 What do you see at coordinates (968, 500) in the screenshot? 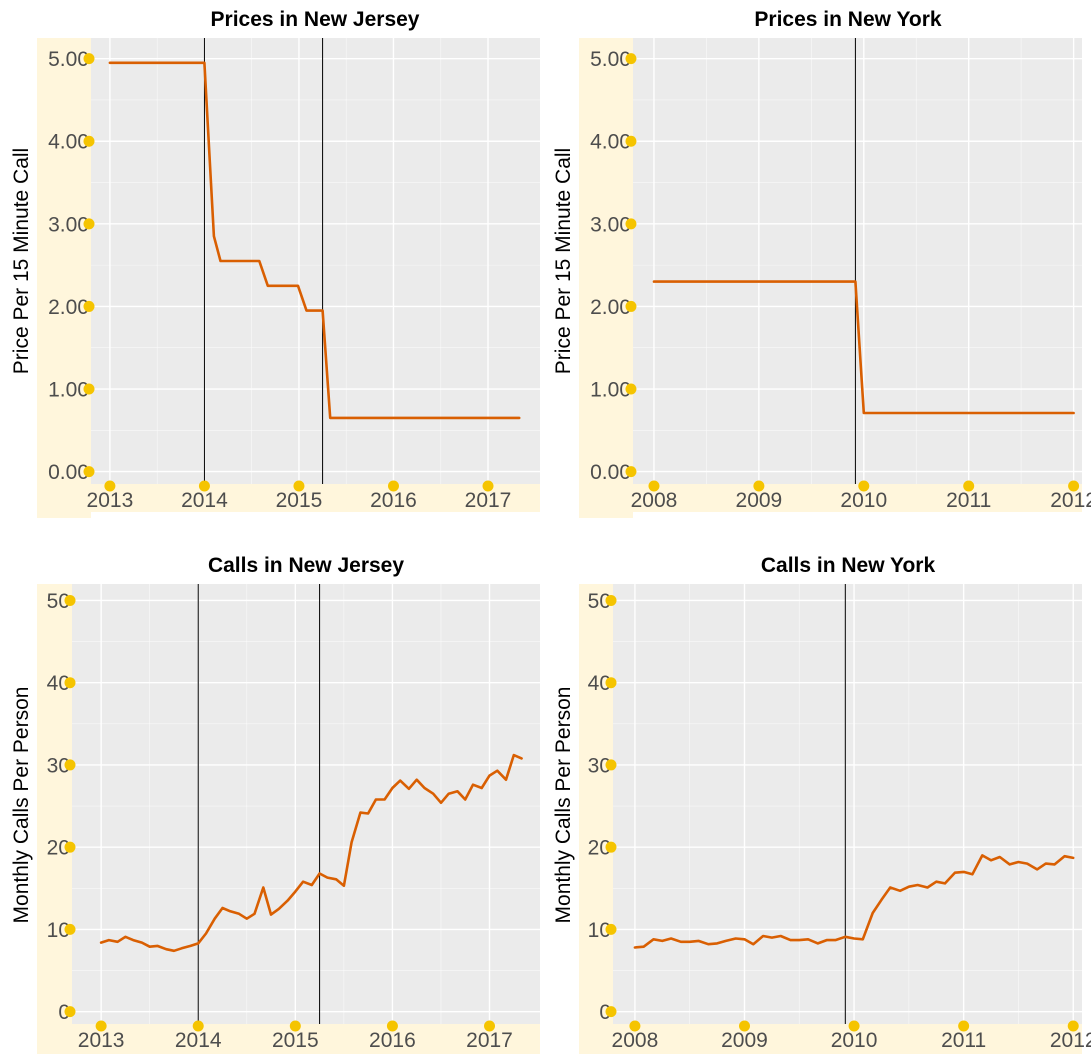
I see `x-tick-label: 2011` at bounding box center [968, 500].